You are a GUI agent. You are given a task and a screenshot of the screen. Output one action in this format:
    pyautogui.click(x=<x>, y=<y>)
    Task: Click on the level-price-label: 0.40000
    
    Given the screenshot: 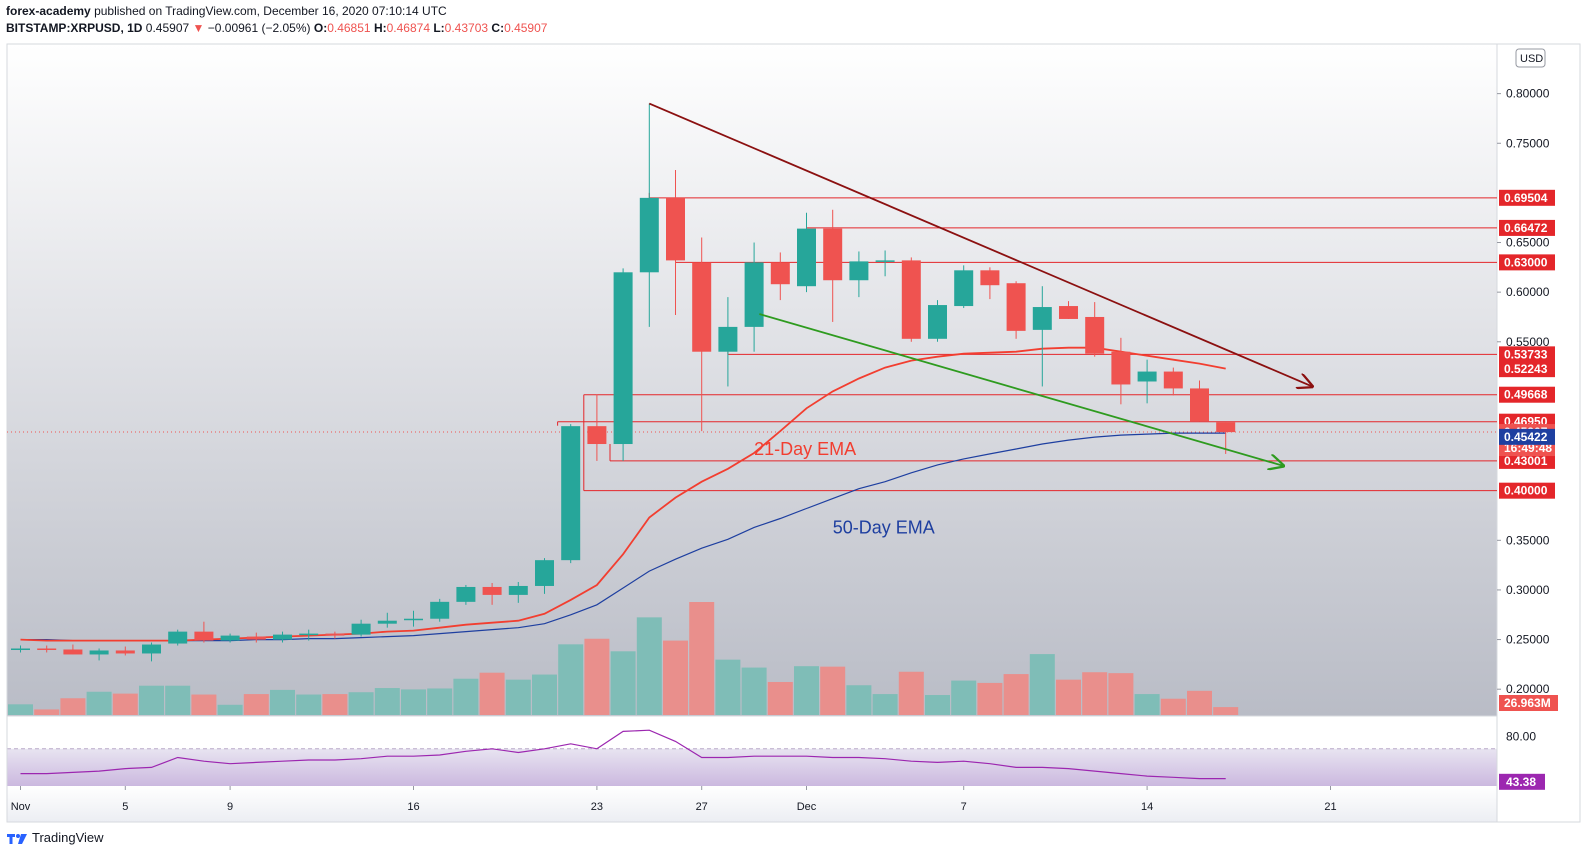 What is the action you would take?
    pyautogui.click(x=1526, y=491)
    